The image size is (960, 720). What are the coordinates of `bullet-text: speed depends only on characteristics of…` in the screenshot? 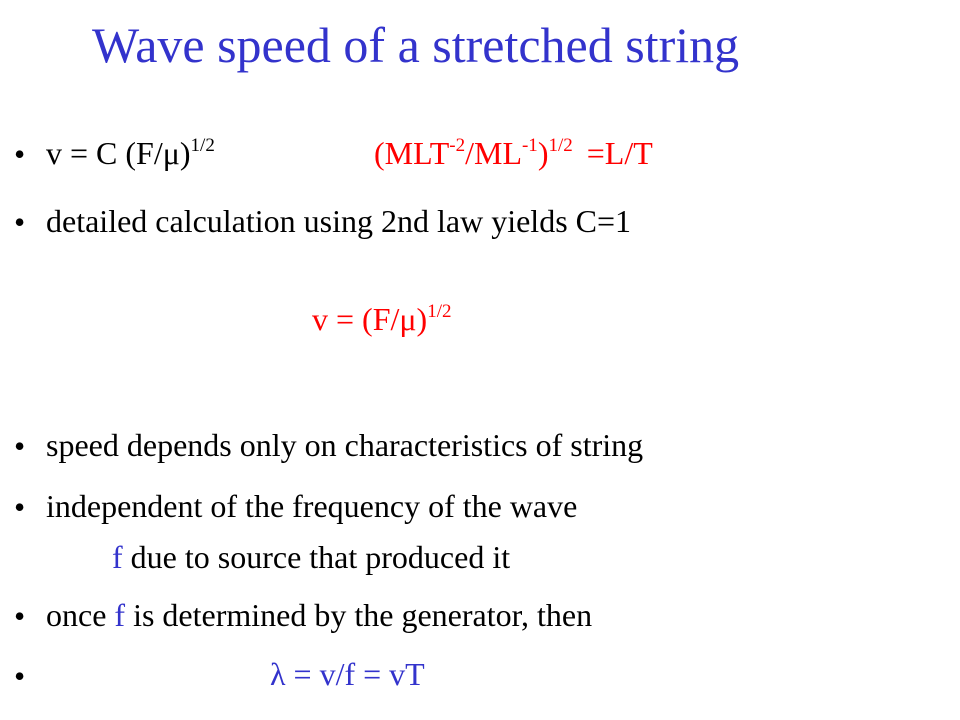 It's located at (345, 445).